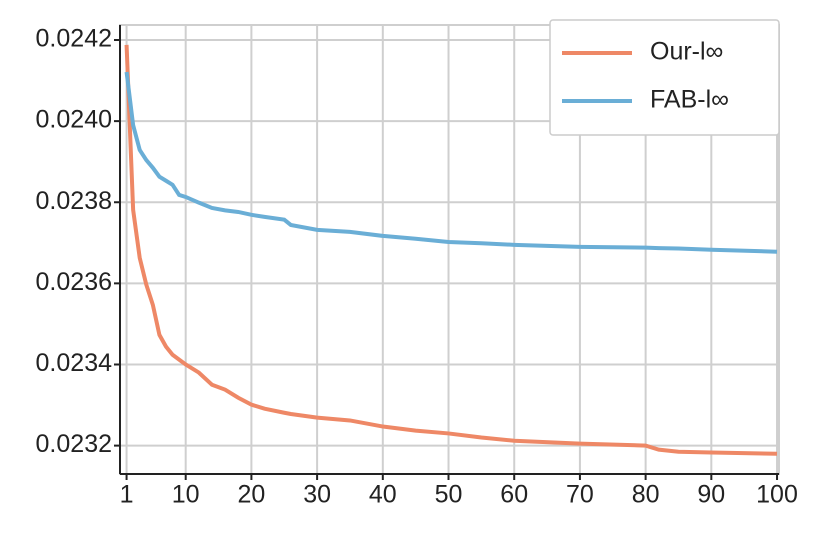 The image size is (829, 534). What do you see at coordinates (74, 444) in the screenshot?
I see `y-tick-label: 0.0232` at bounding box center [74, 444].